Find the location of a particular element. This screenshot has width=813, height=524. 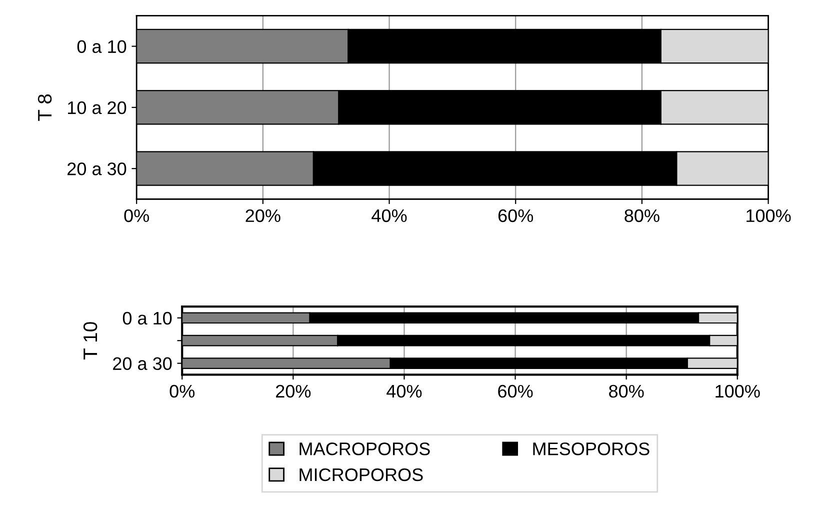

legend-label: MICROPOROS is located at coordinates (361, 475).